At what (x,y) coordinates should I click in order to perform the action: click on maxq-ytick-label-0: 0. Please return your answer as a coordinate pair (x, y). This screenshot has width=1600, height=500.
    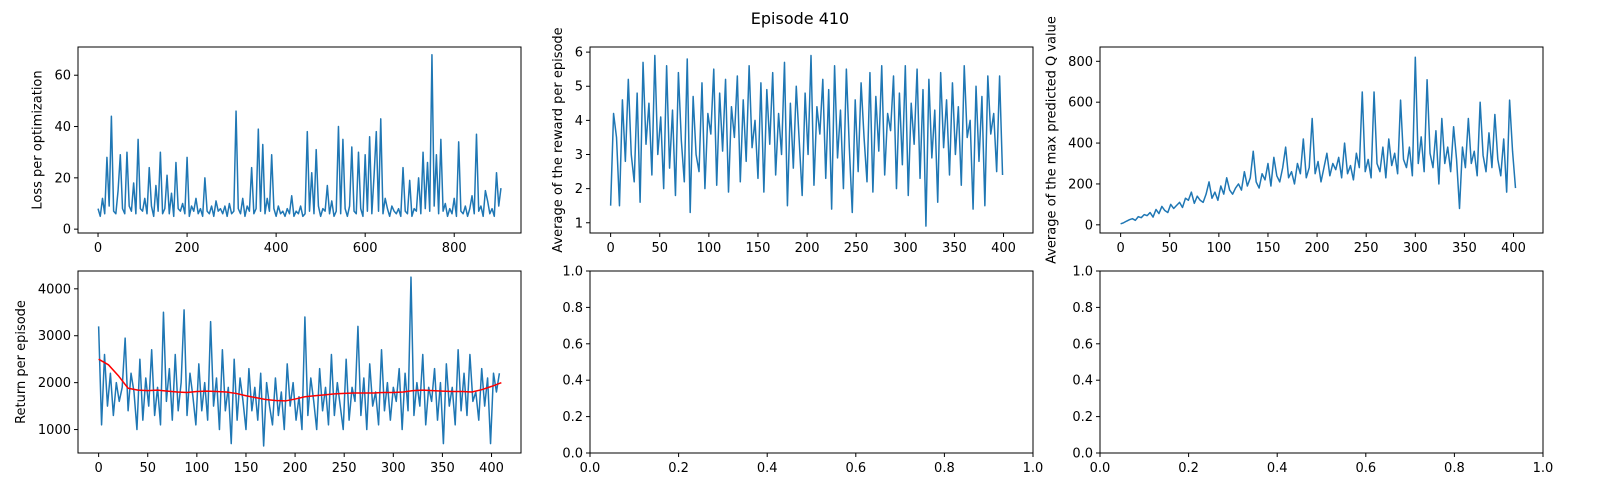
    Looking at the image, I should click on (1089, 225).